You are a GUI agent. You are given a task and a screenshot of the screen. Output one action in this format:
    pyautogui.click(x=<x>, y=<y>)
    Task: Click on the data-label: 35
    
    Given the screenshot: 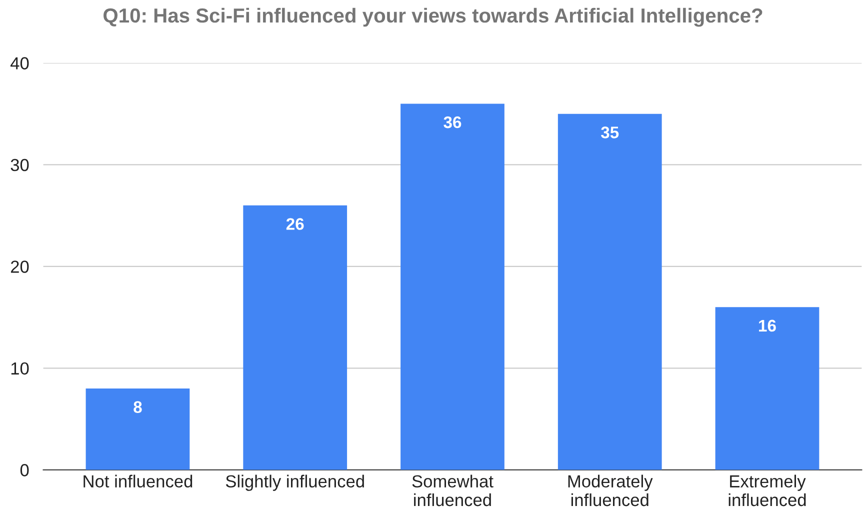 What is the action you would take?
    pyautogui.click(x=609, y=132)
    